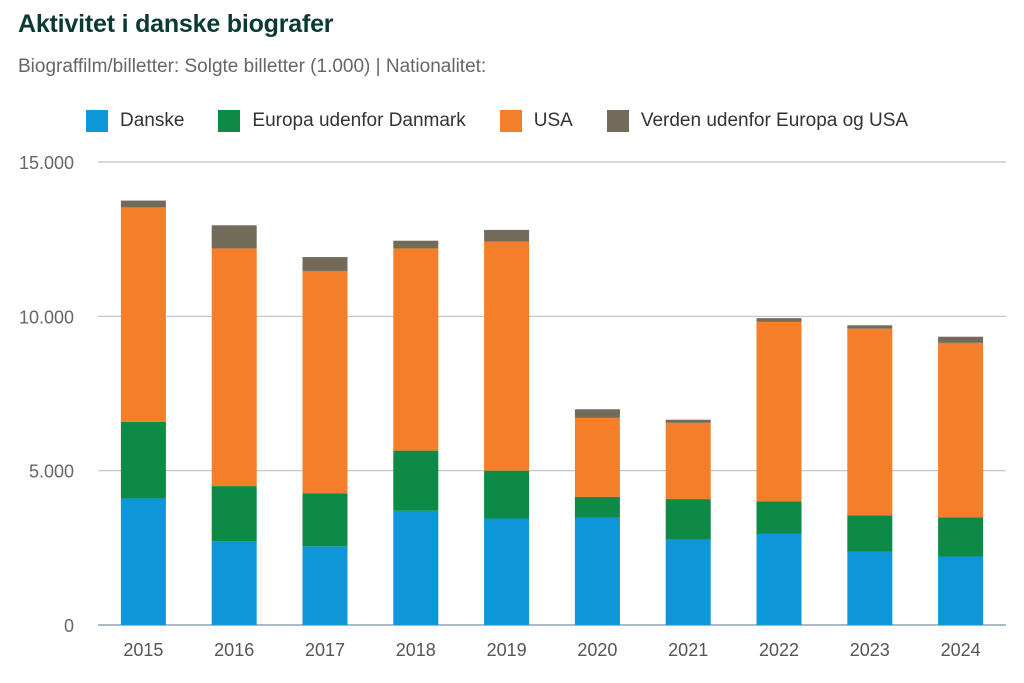 The height and width of the screenshot is (683, 1024). Describe the element at coordinates (688, 421) in the screenshot. I see `bar-2021-verden-udenfor-europa-og-usa` at that location.